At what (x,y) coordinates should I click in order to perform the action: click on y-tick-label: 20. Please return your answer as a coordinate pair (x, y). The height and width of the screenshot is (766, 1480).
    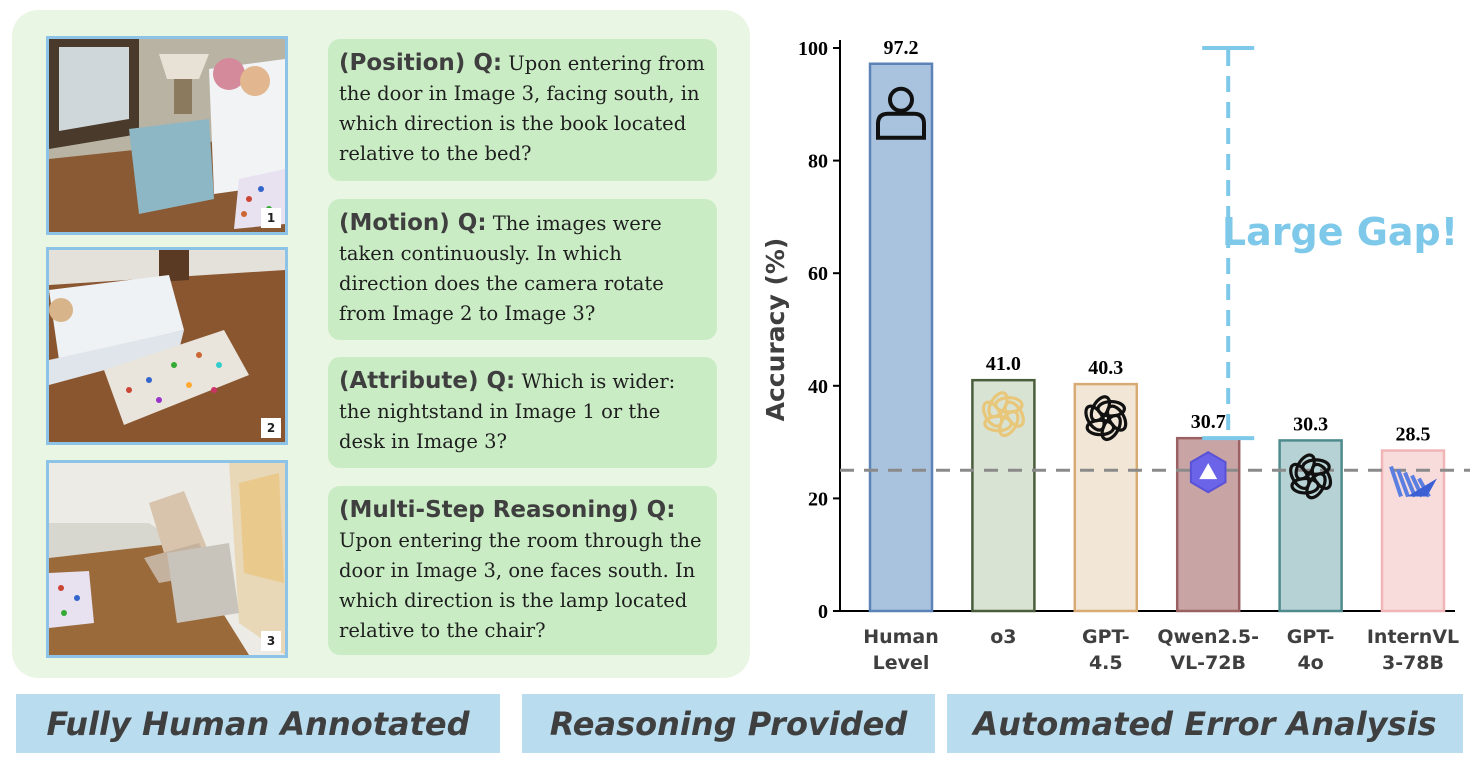
    Looking at the image, I should click on (818, 499).